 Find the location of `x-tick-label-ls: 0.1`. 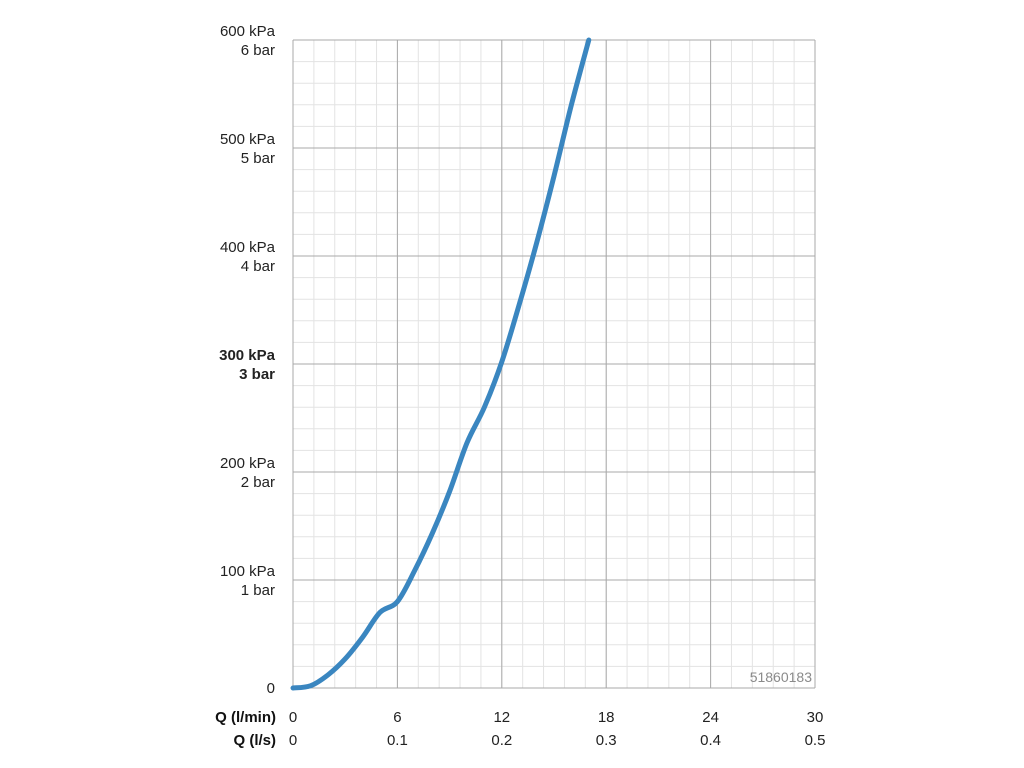

x-tick-label-ls: 0.1 is located at coordinates (397, 740).